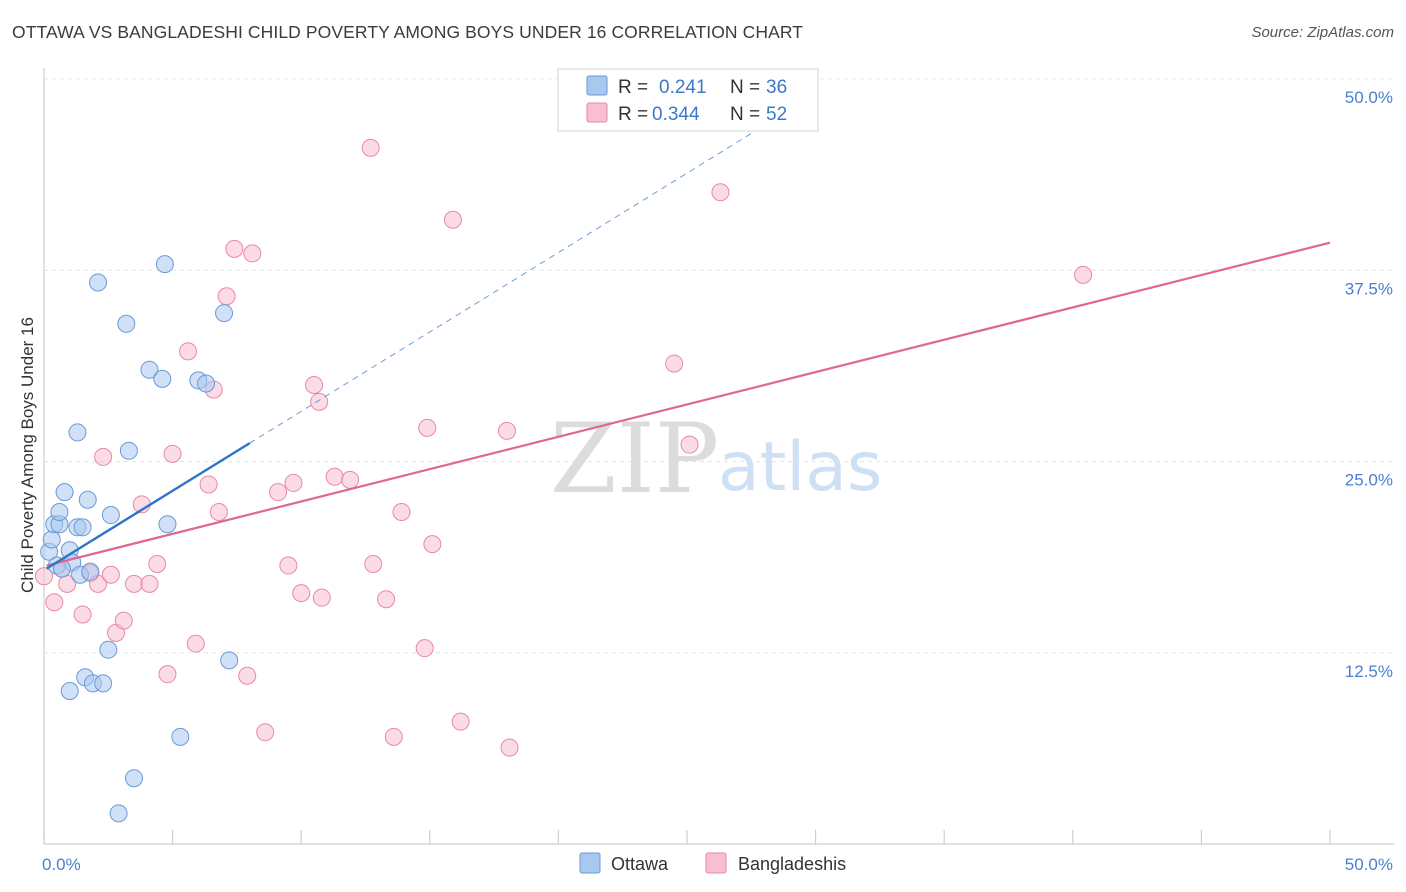 The height and width of the screenshot is (892, 1406). I want to click on y-tick-labels: 12.5% 25.0% 37.5% 50.0%, so click(1369, 384).